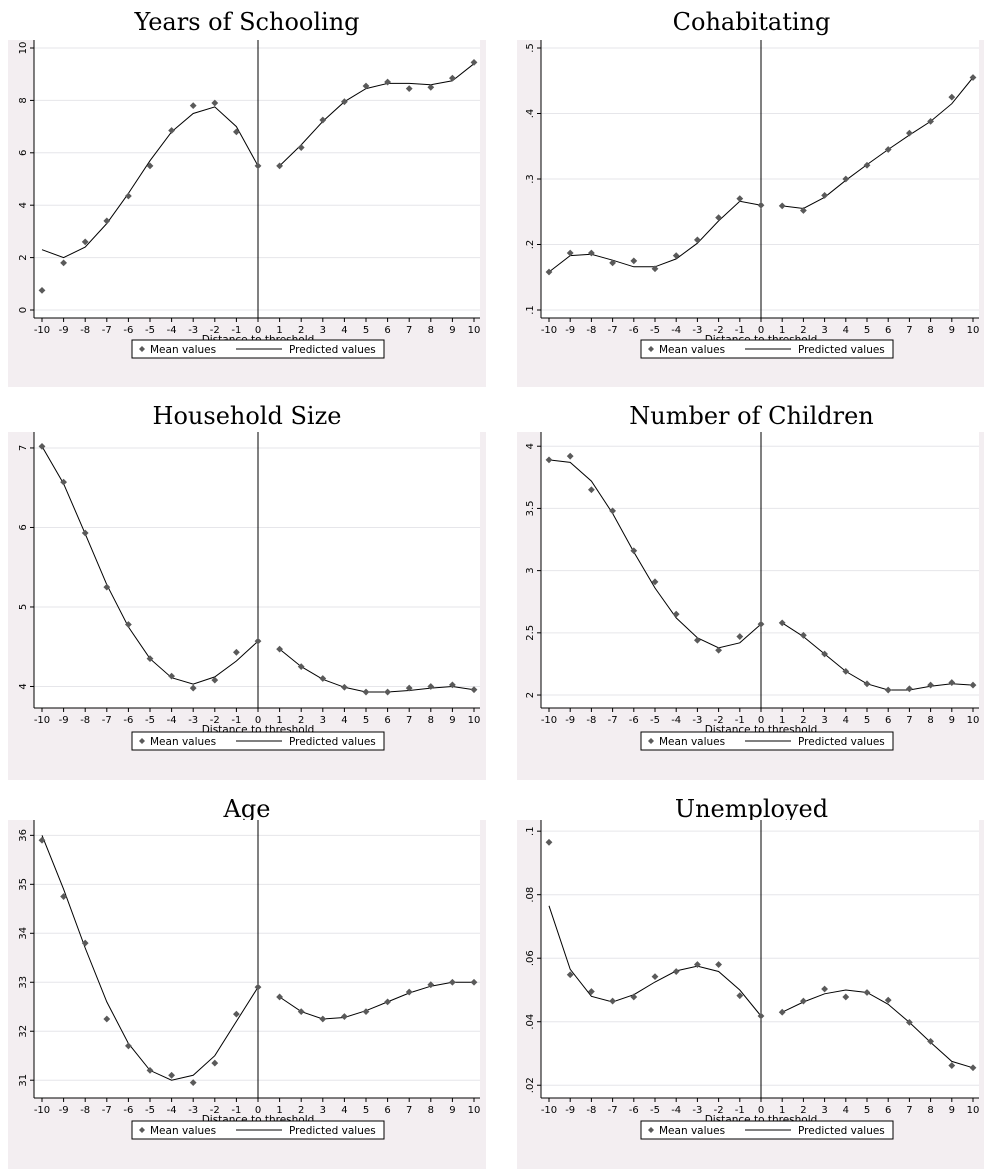 The image size is (984, 1169). What do you see at coordinates (23, 527) in the screenshot?
I see `y-tick-label: 6` at bounding box center [23, 527].